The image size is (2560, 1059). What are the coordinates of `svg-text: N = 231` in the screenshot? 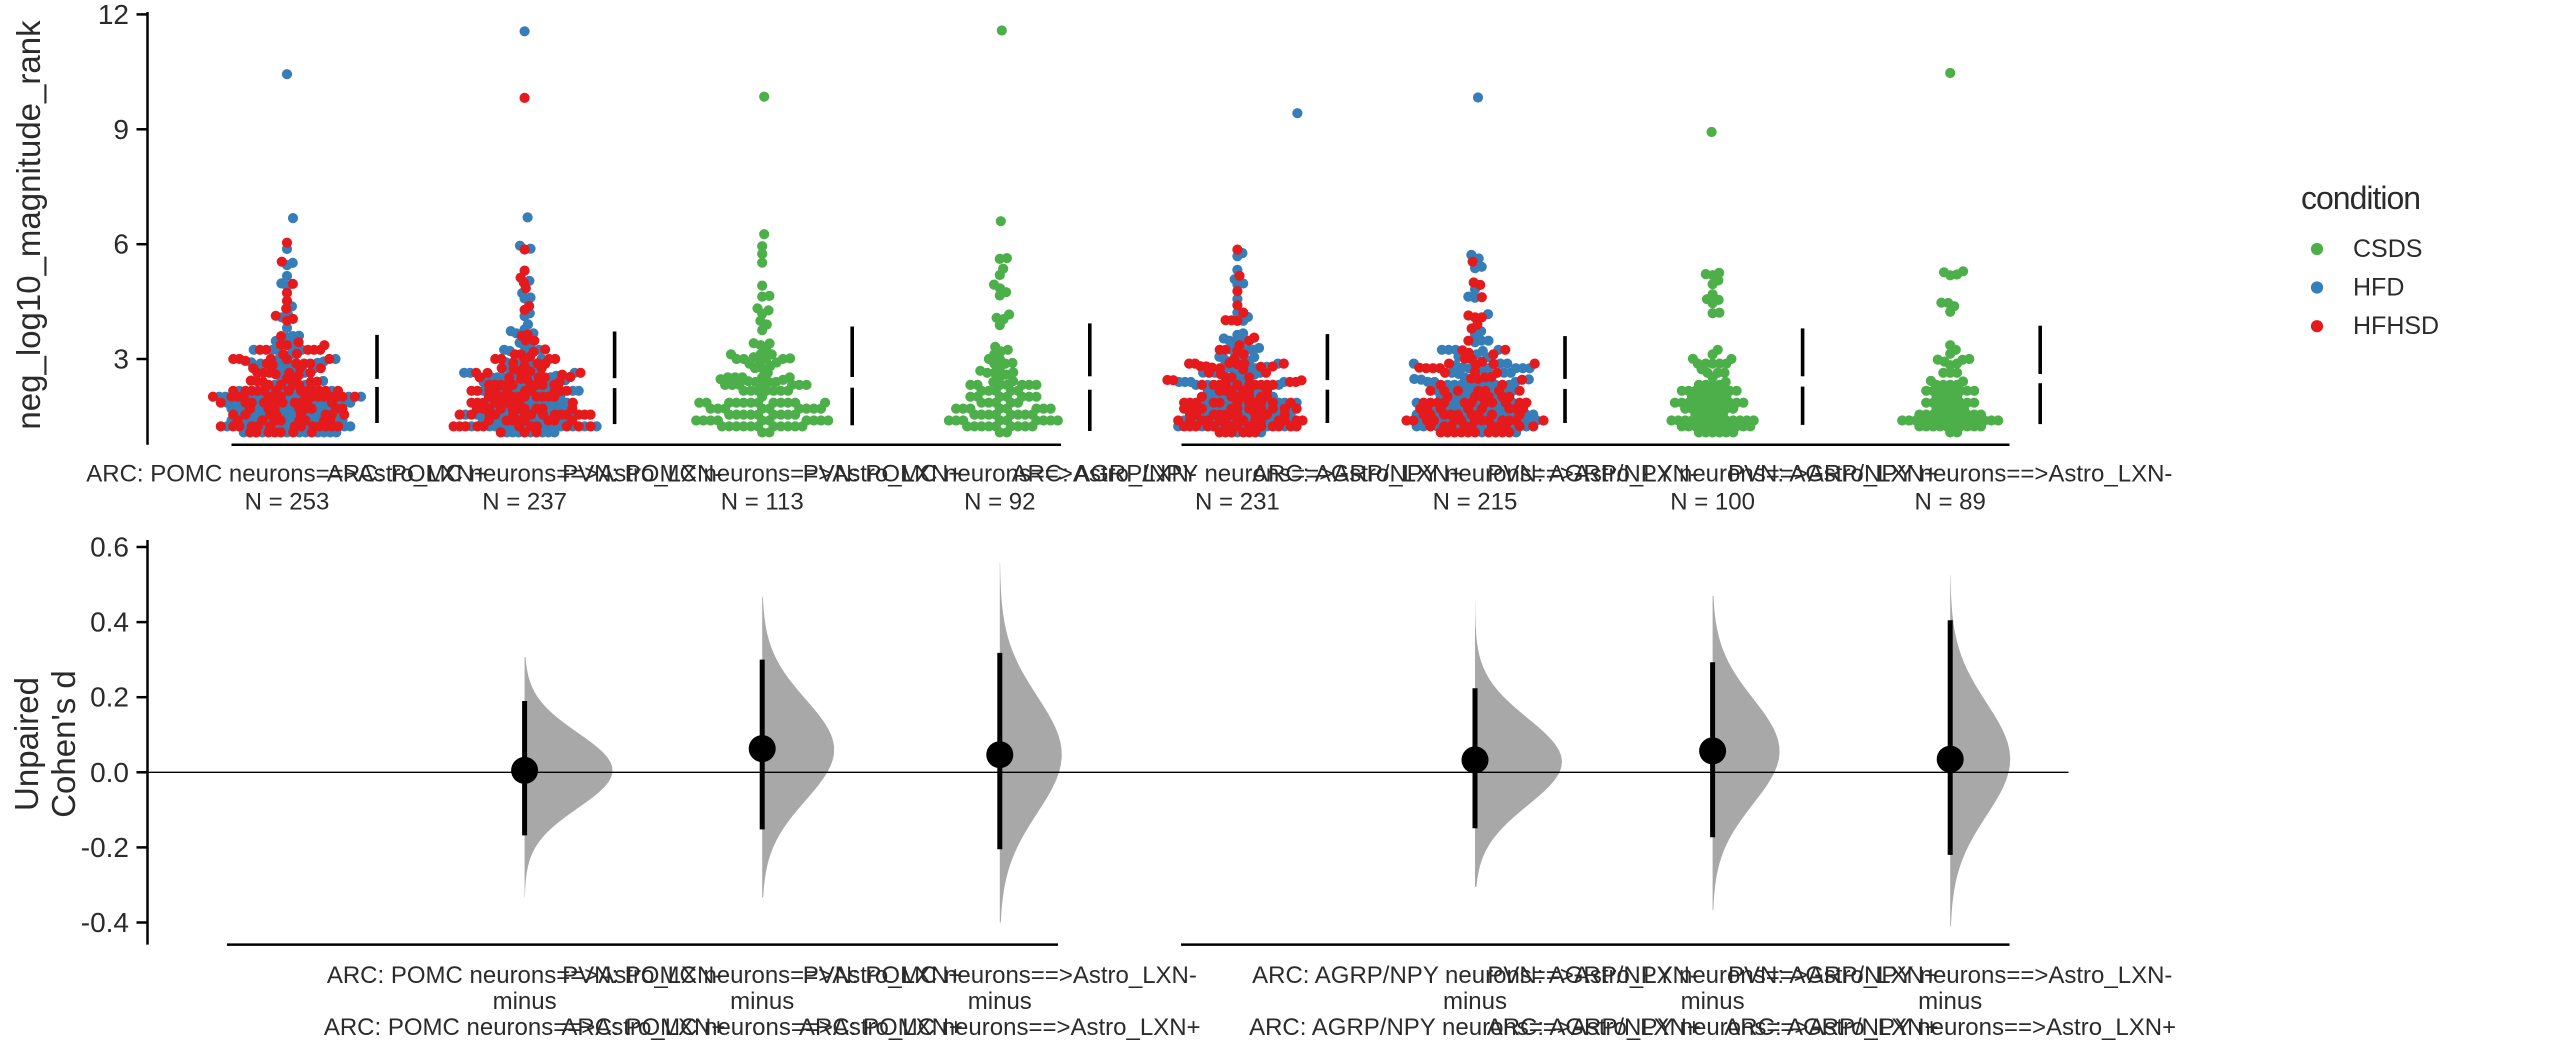 It's located at (1237, 502).